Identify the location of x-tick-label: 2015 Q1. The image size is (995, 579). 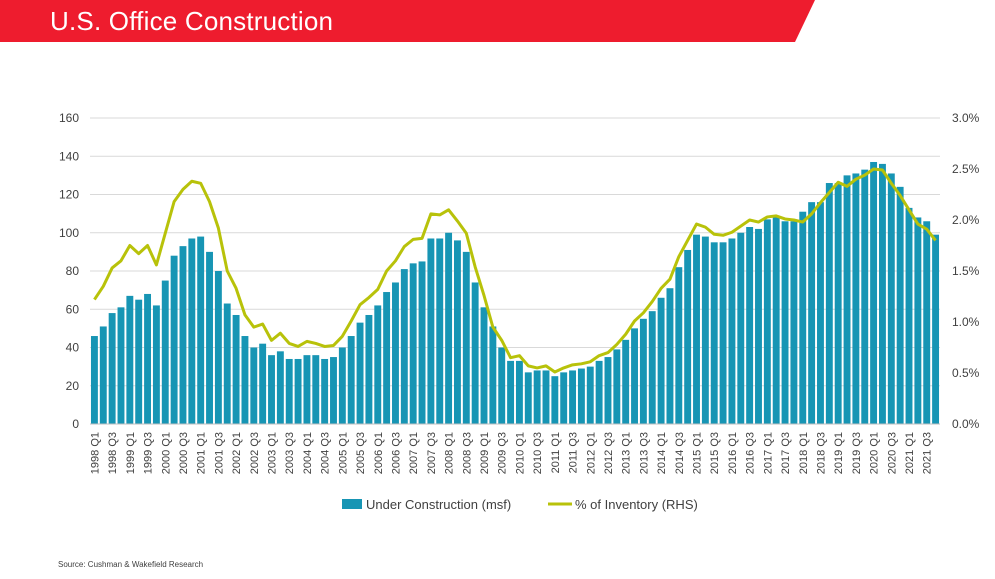
(698, 453).